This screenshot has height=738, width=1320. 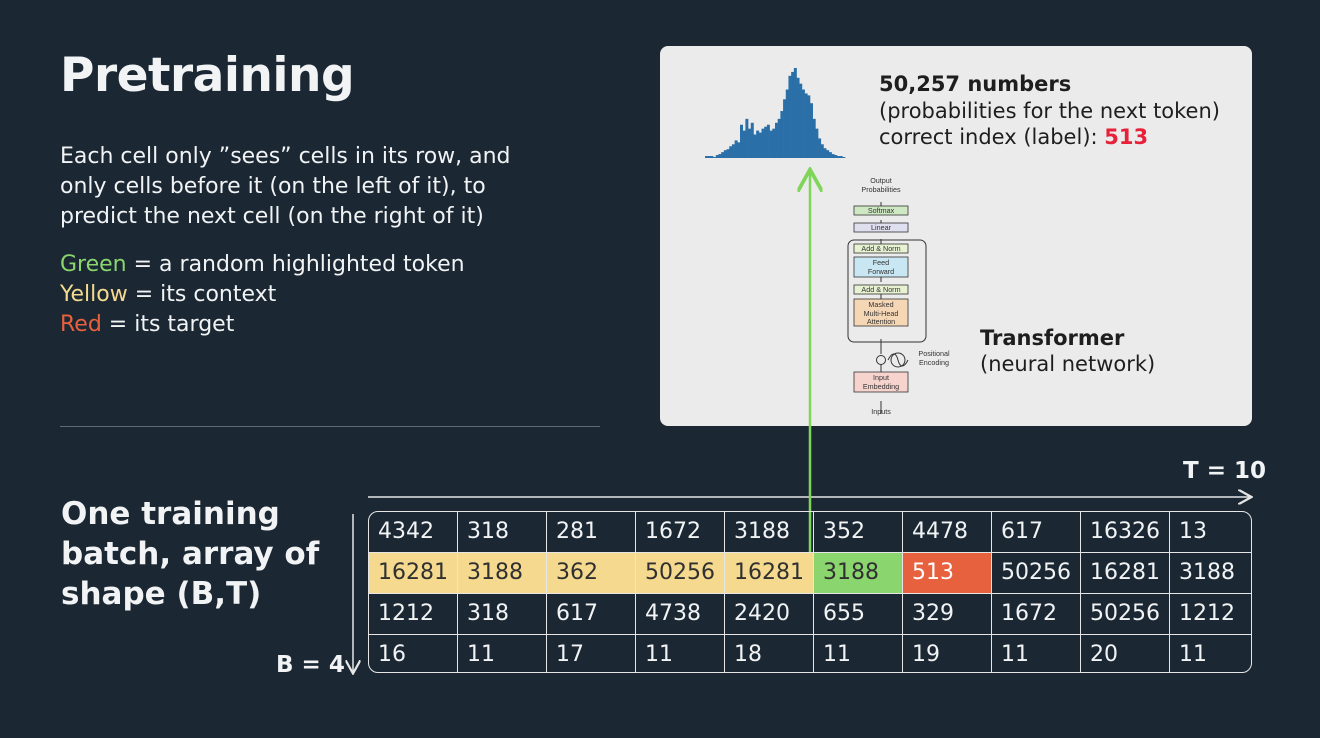 What do you see at coordinates (310, 665) in the screenshot?
I see `b-axis-label: B = 4` at bounding box center [310, 665].